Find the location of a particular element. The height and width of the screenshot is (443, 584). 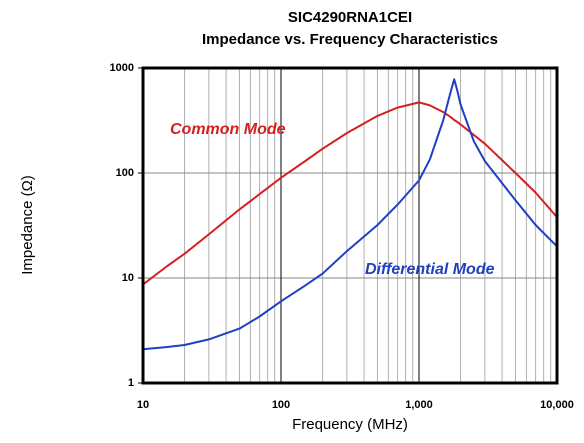

legend-label: Differential Mode is located at coordinates (430, 269).